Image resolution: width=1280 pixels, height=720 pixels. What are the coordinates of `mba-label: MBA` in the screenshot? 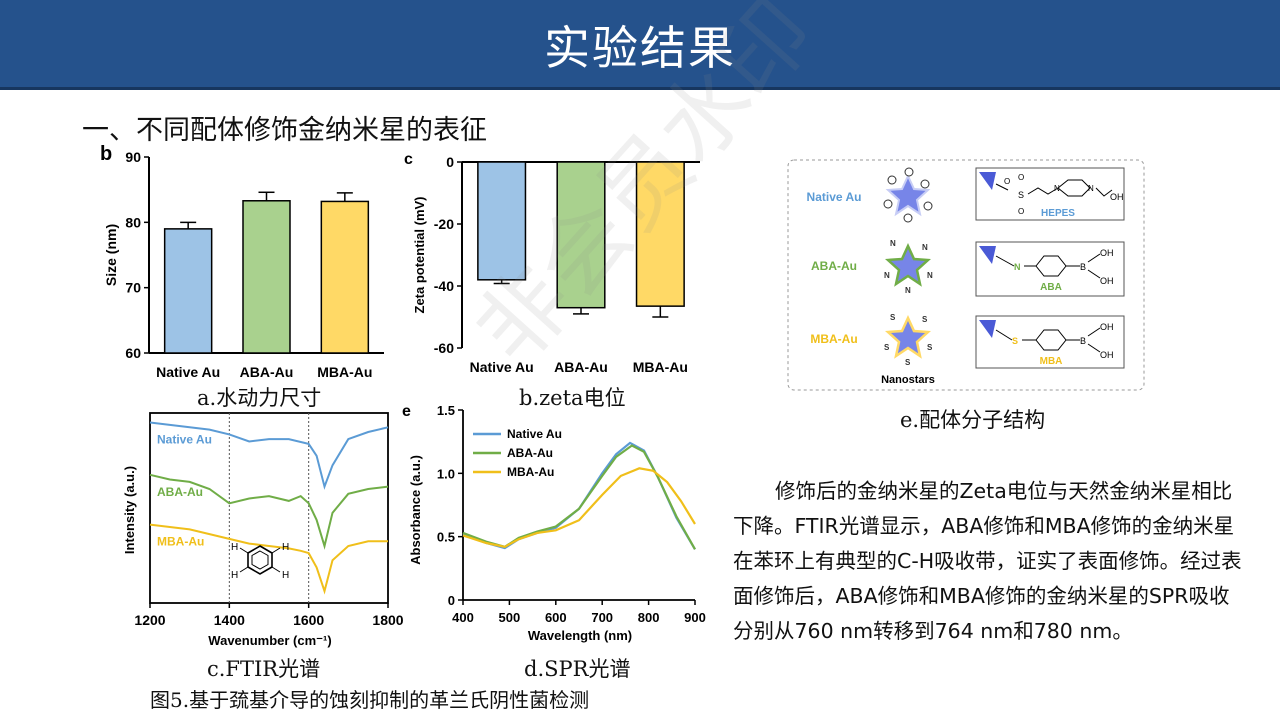 It's located at (1051, 361).